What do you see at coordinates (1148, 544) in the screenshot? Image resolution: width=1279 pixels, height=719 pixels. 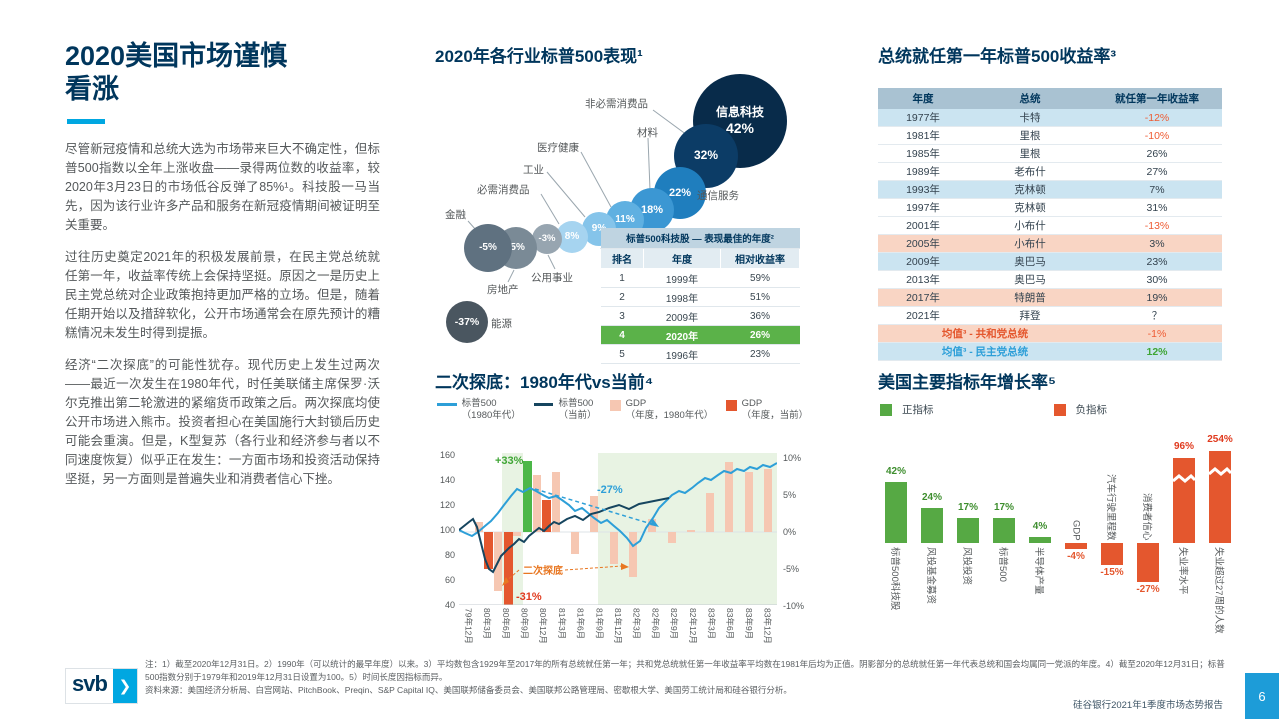 I see `bar-group: -27% 消费者信心` at bounding box center [1148, 544].